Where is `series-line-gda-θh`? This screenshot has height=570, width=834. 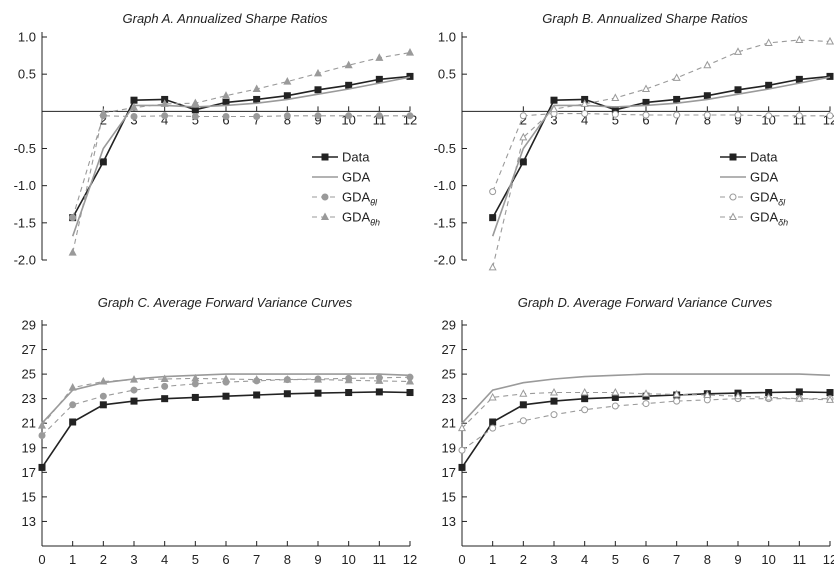
series-line-gda-θh is located at coordinates (241, 152).